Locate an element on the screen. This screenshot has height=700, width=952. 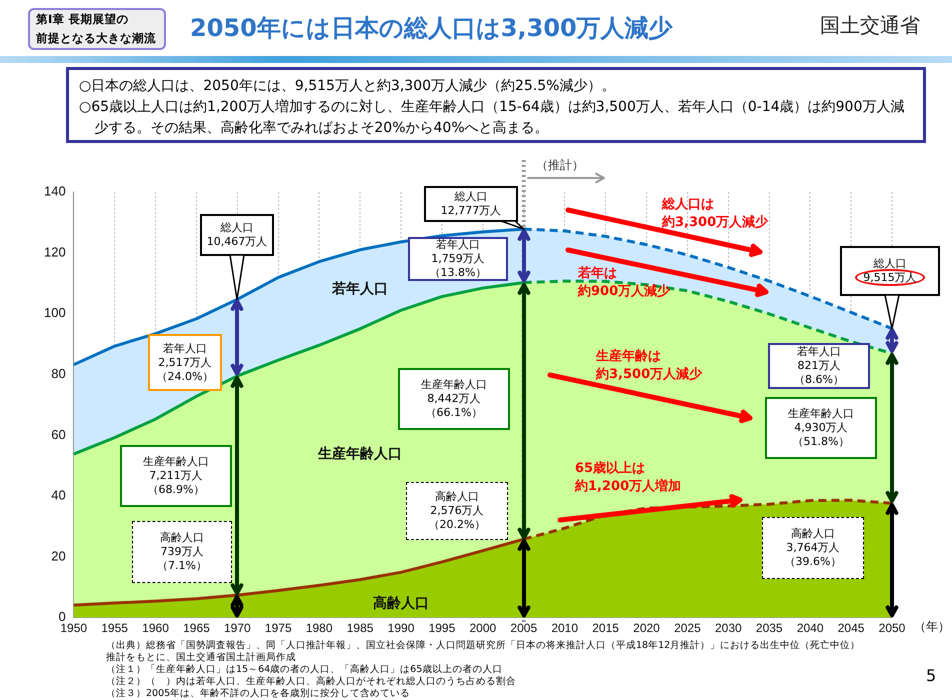
callout: 総人口10,467万人 is located at coordinates (237, 235).